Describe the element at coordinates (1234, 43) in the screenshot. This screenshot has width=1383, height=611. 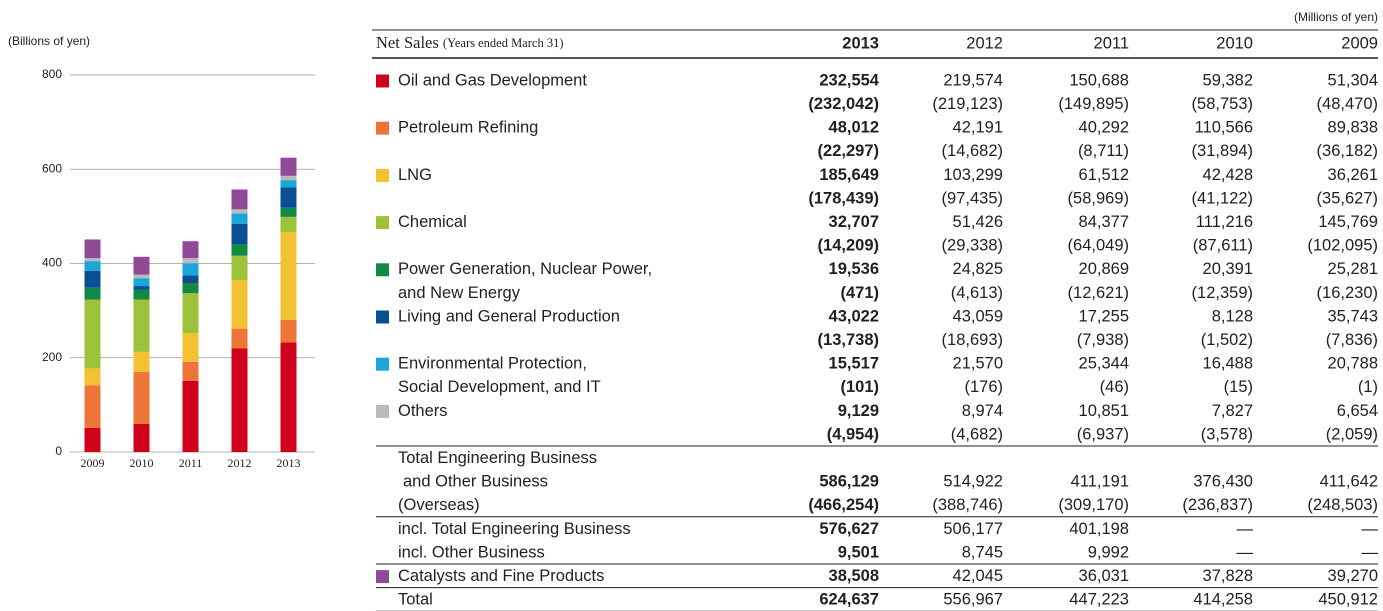
I see `year-header: 2010` at that location.